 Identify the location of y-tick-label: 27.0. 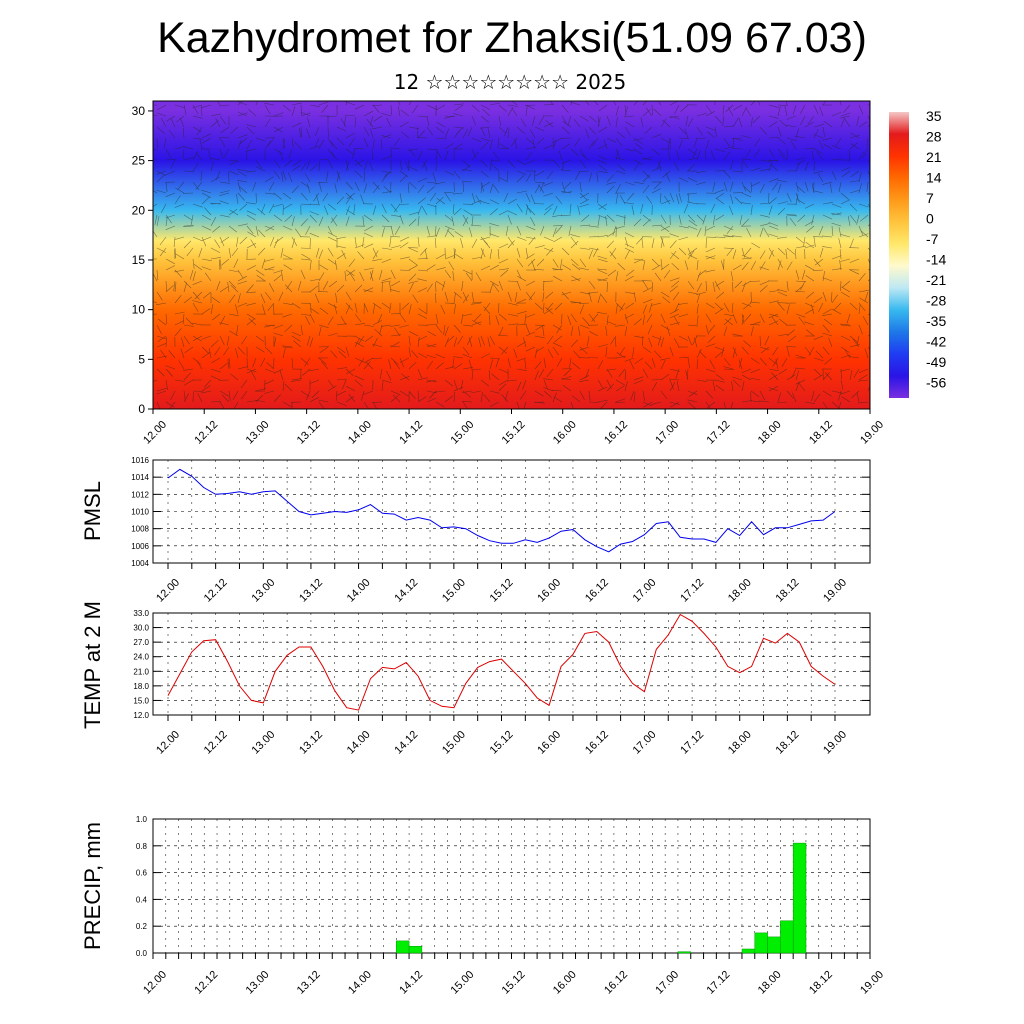
(141, 642).